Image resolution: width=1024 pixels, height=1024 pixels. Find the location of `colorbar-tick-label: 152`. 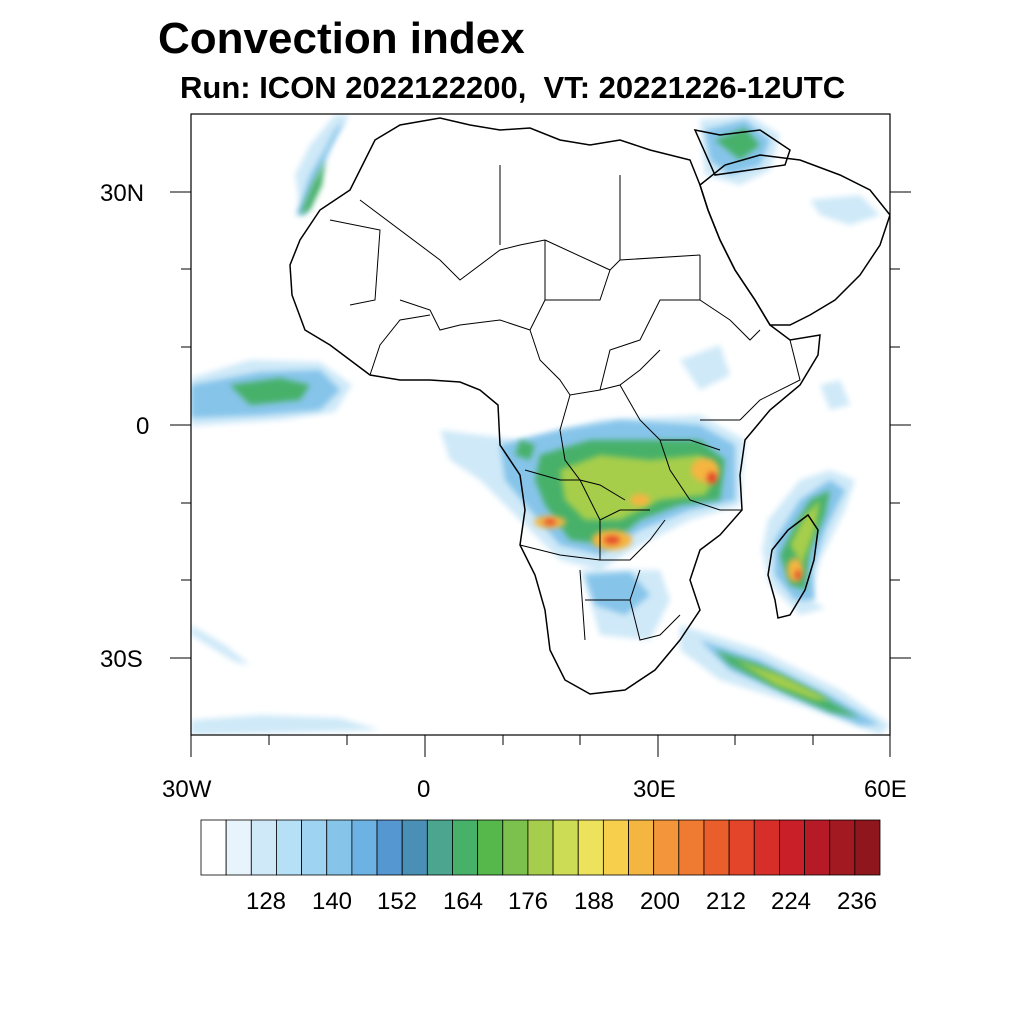

colorbar-tick-label: 152 is located at coordinates (397, 901).